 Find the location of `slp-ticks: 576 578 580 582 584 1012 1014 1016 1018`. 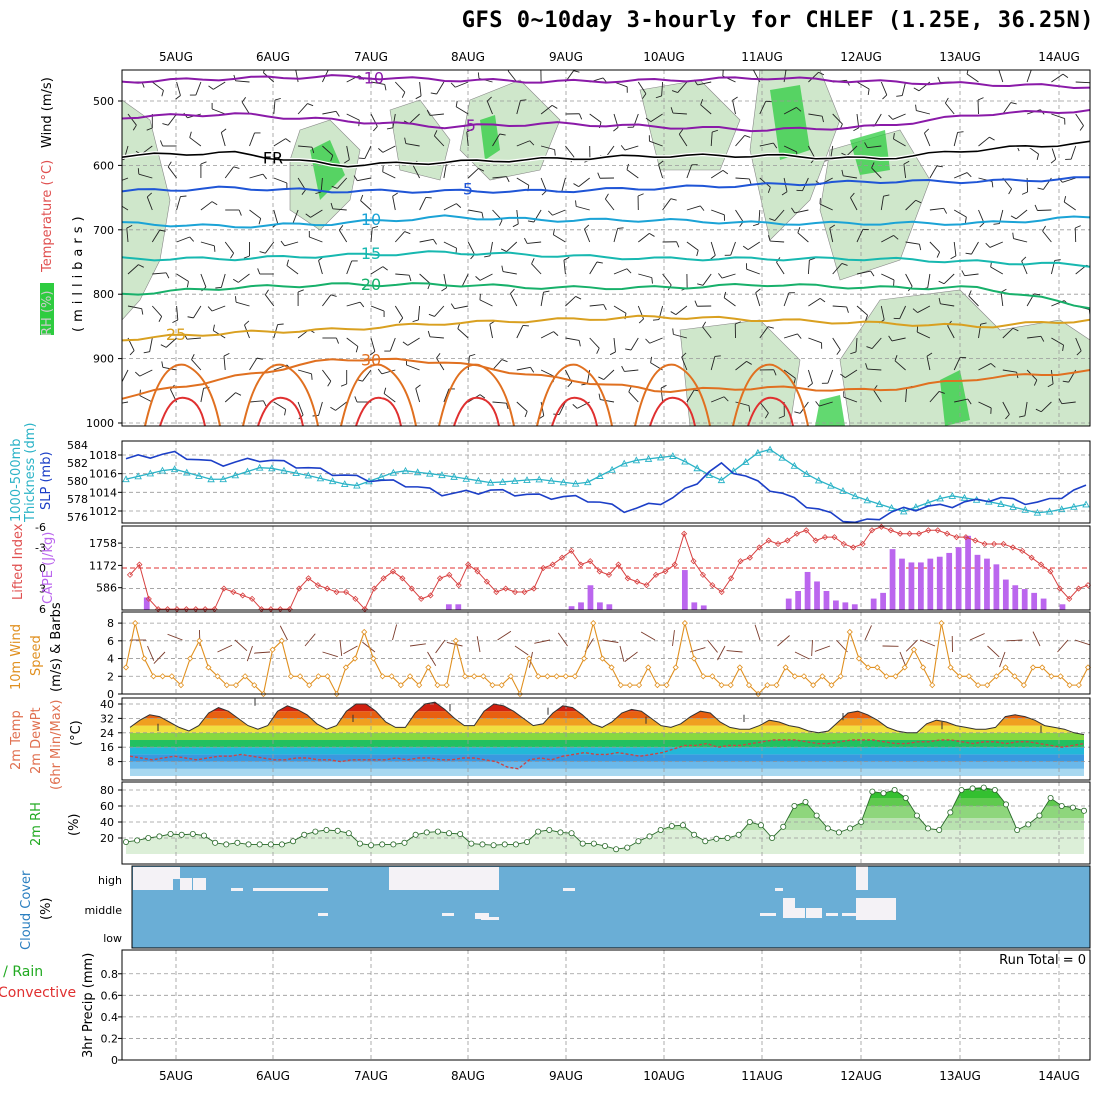

slp-ticks: 576 578 580 582 584 1012 1014 1016 1018 is located at coordinates (94, 481).